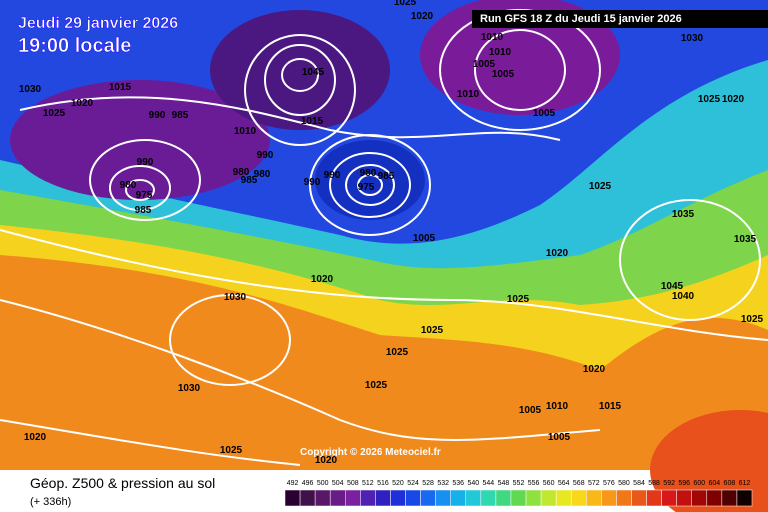 This screenshot has height=512, width=768. I want to click on footer-title: Géop. Z500 & pression au sol, so click(122, 483).